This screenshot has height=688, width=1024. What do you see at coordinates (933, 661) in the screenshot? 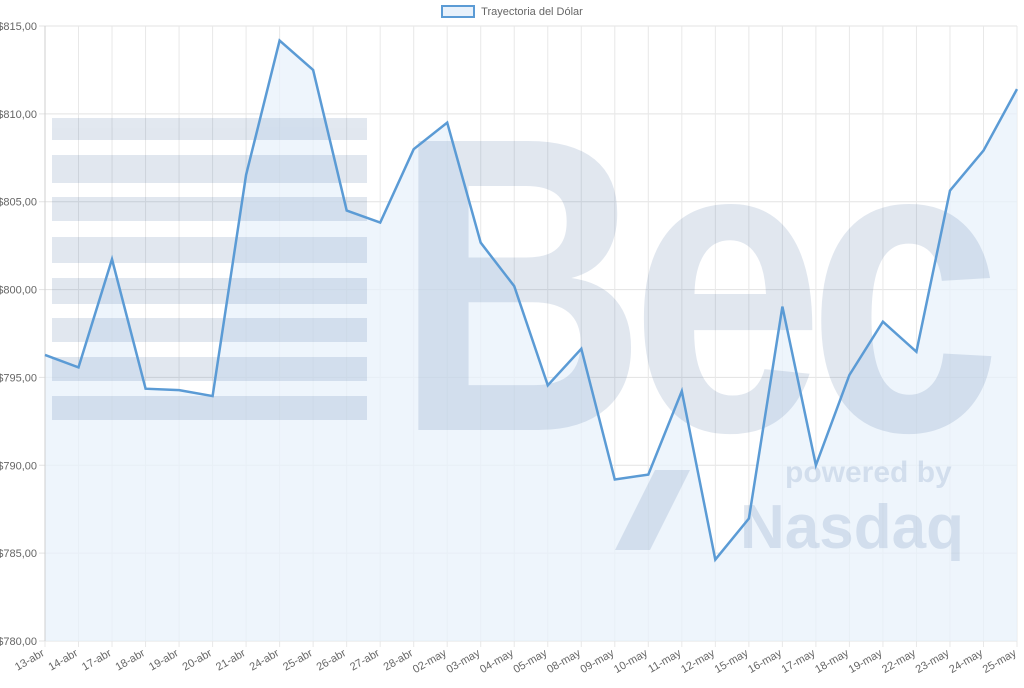
I see `x-tick-label: 23-may` at bounding box center [933, 661].